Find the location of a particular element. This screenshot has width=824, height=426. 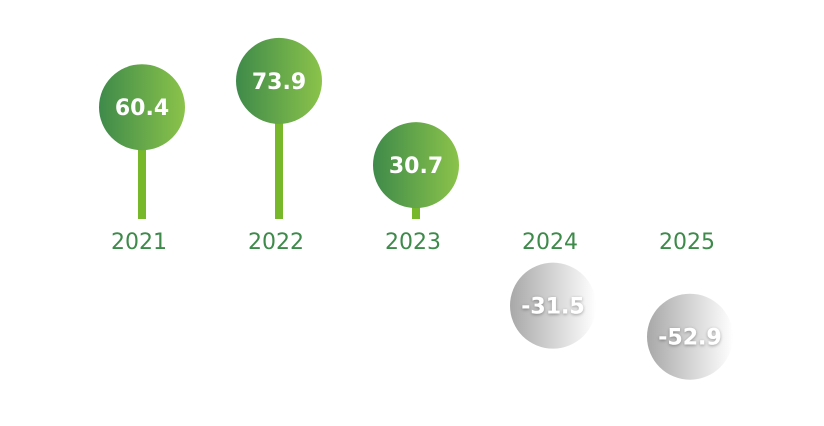

category-label: 2021 is located at coordinates (139, 242).